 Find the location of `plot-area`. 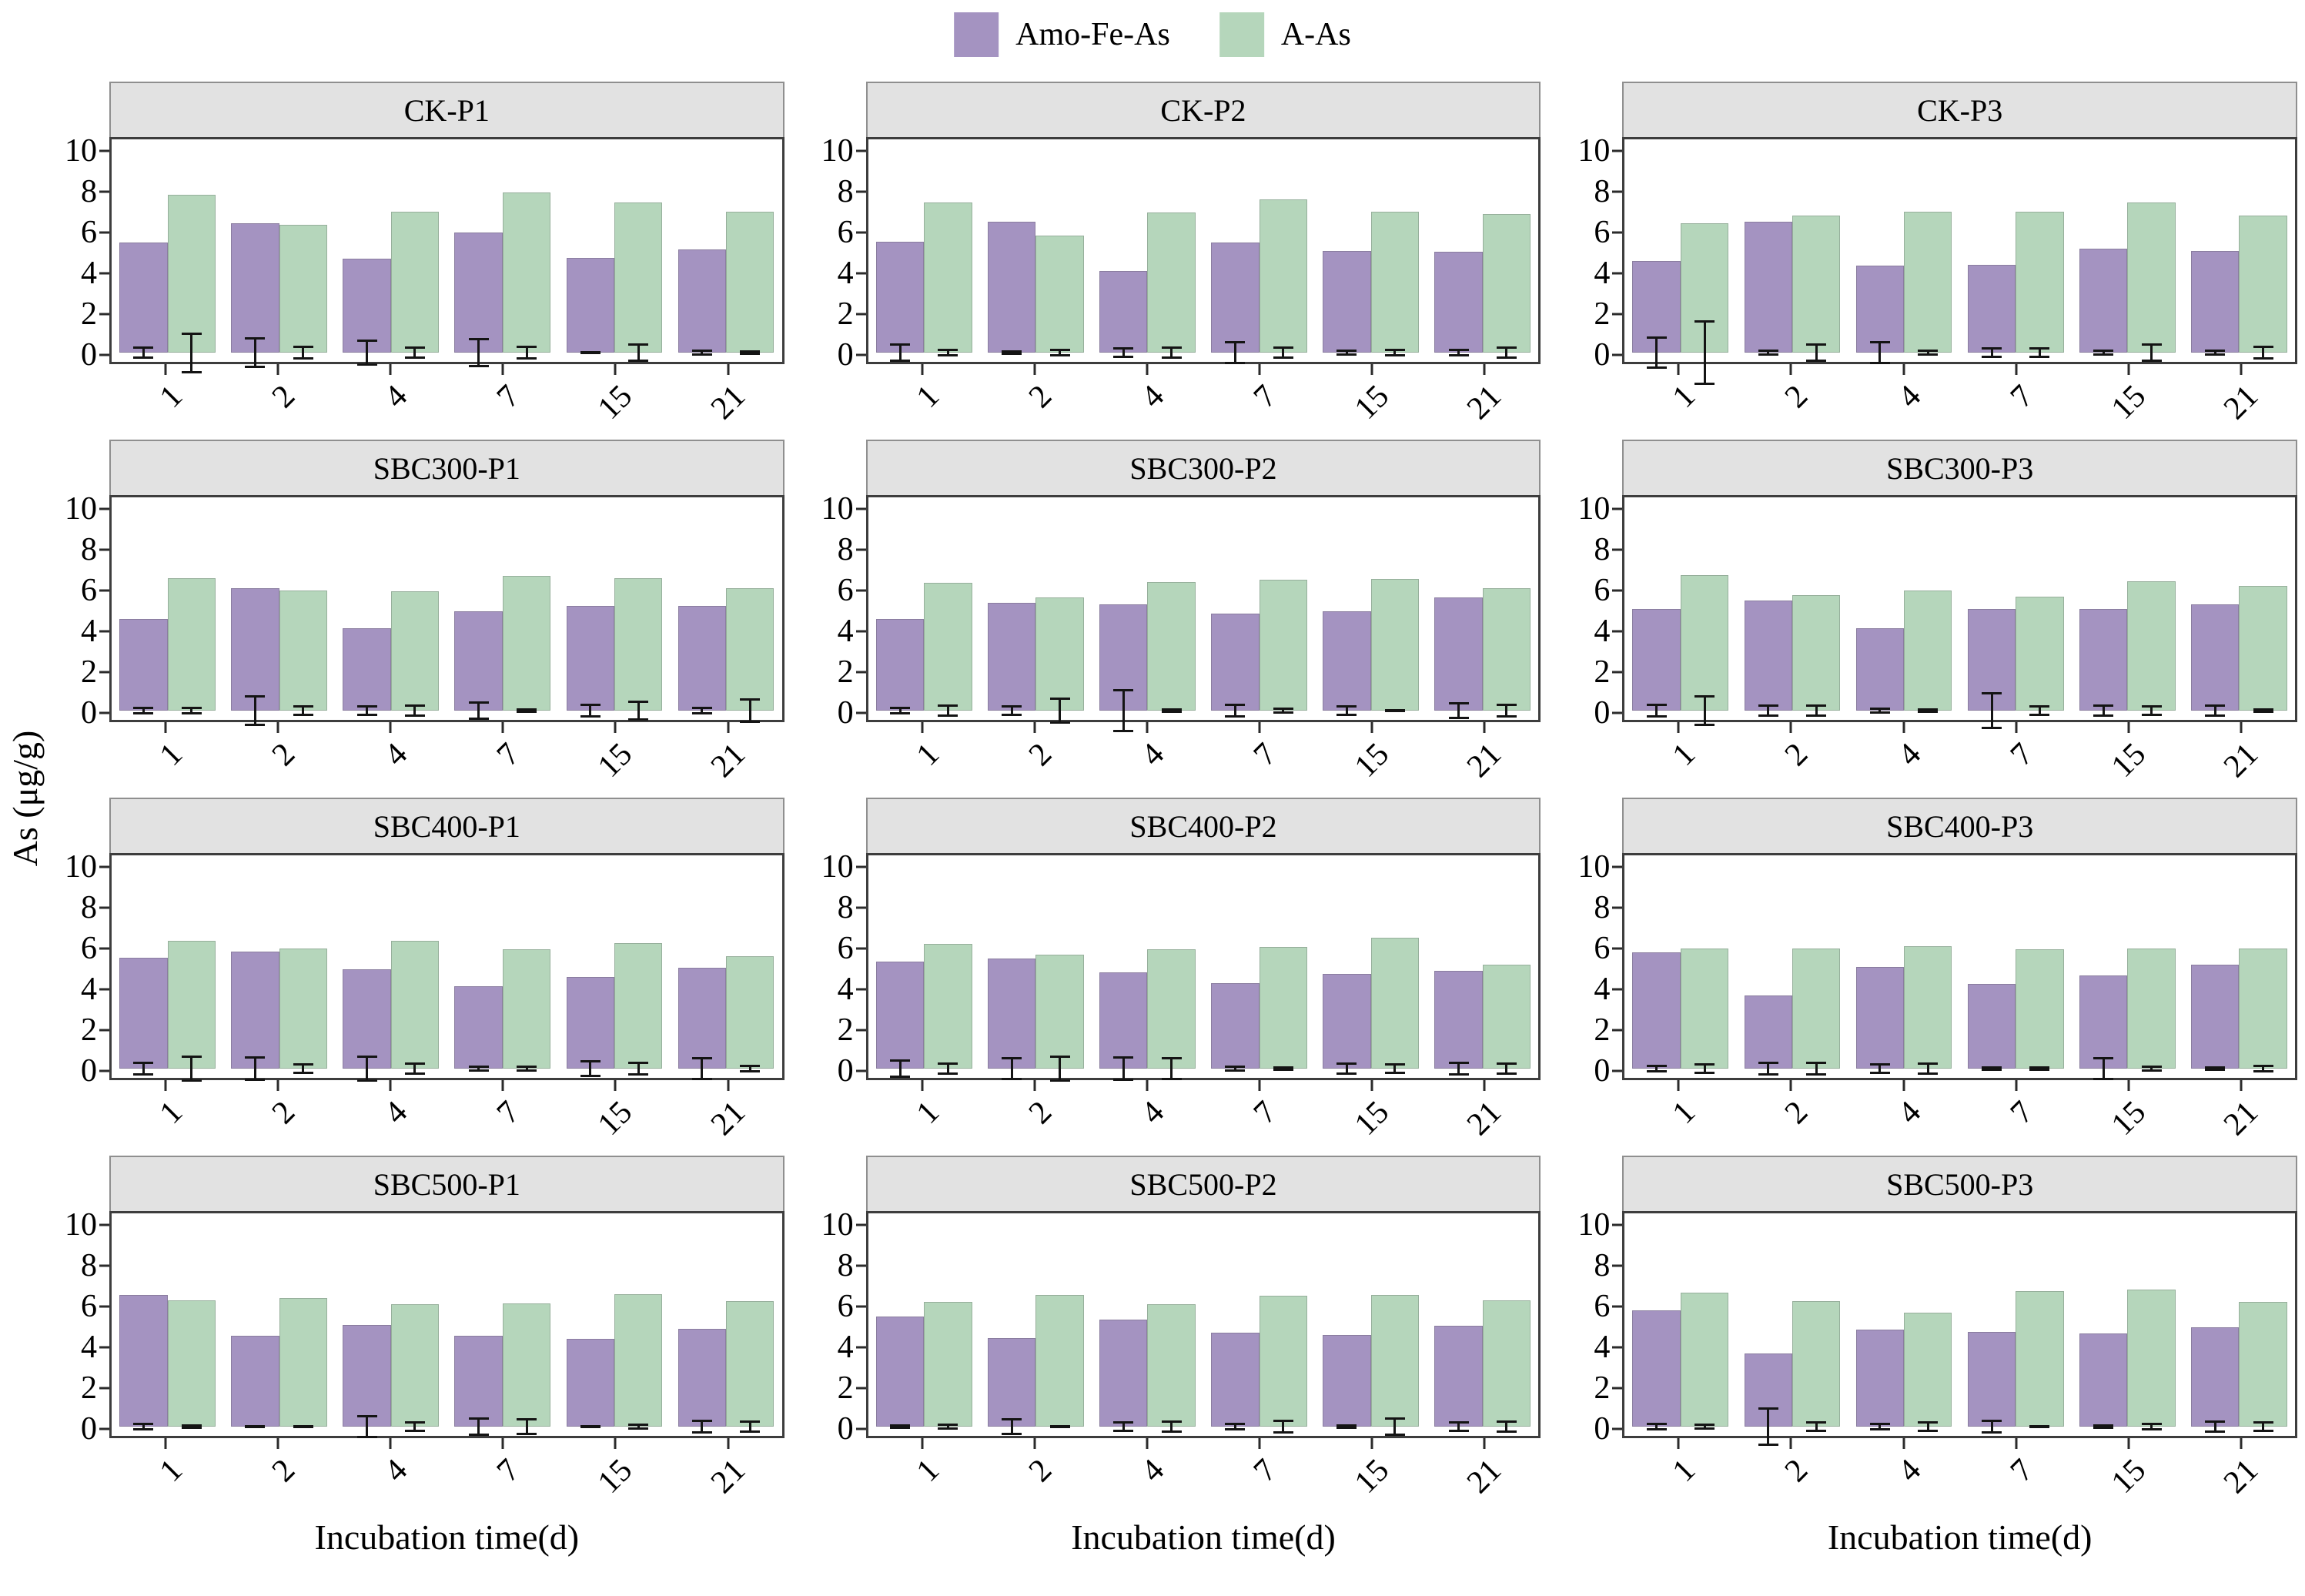

plot-area is located at coordinates (447, 255).